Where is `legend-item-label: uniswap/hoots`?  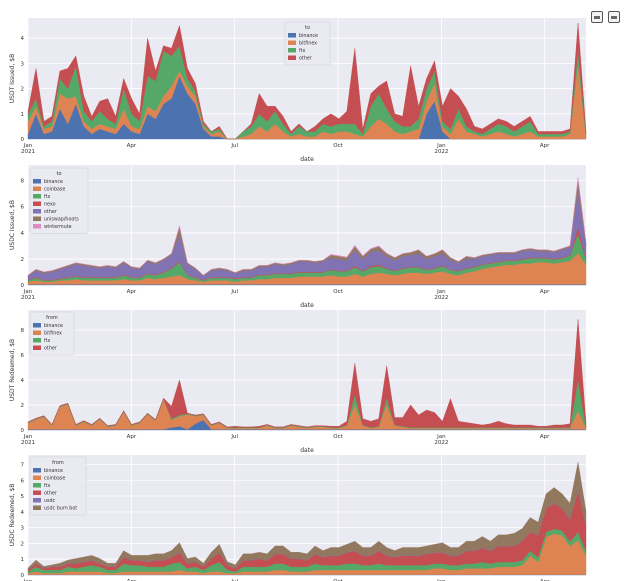 legend-item-label: uniswap/hoots is located at coordinates (61, 220).